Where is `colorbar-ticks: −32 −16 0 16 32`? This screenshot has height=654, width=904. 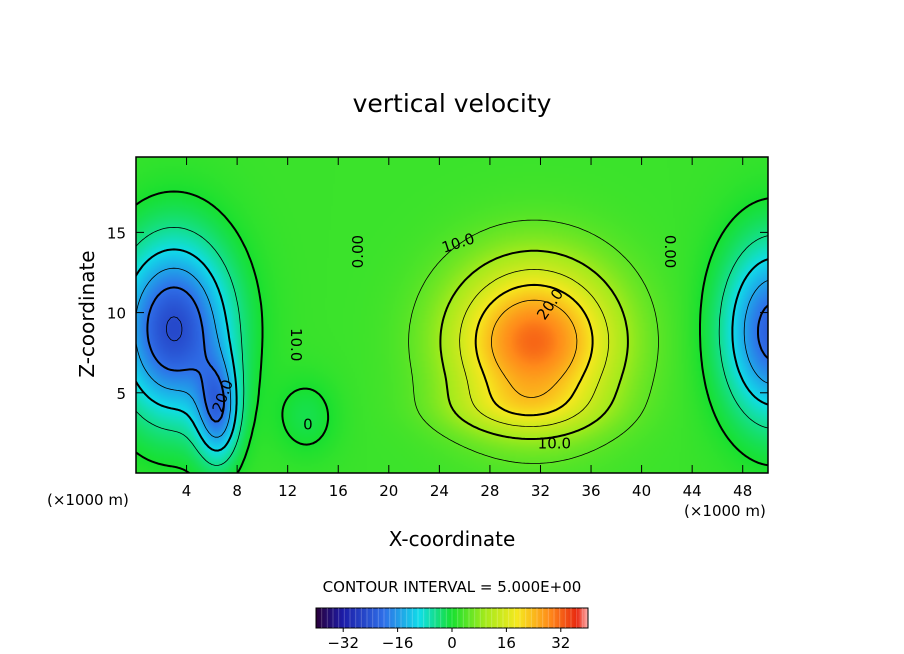 colorbar-ticks: −32 −16 0 16 32 is located at coordinates (448, 640).